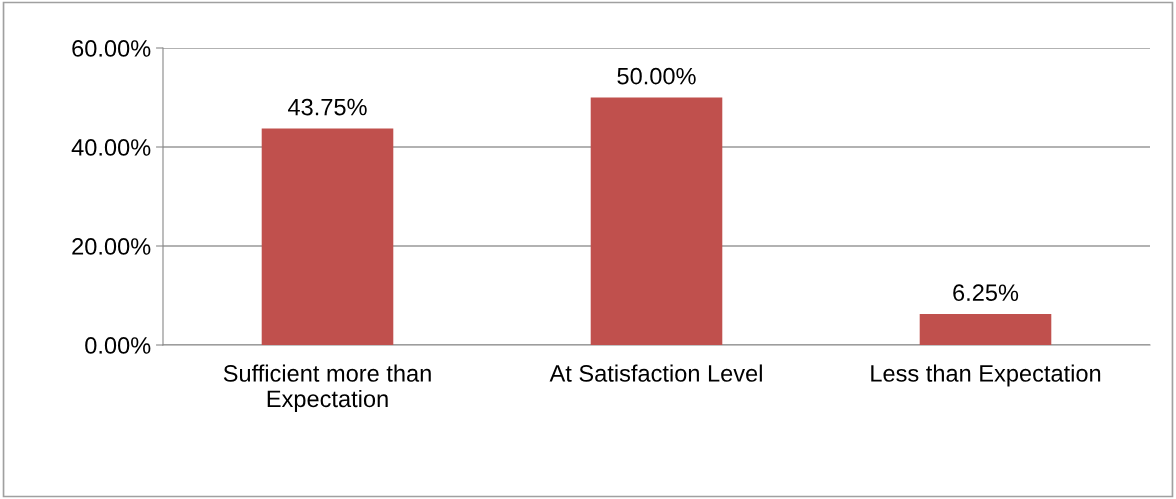 This screenshot has width=1176, height=499. Describe the element at coordinates (111, 147) in the screenshot. I see `y-tick-label: 40.00%` at that location.